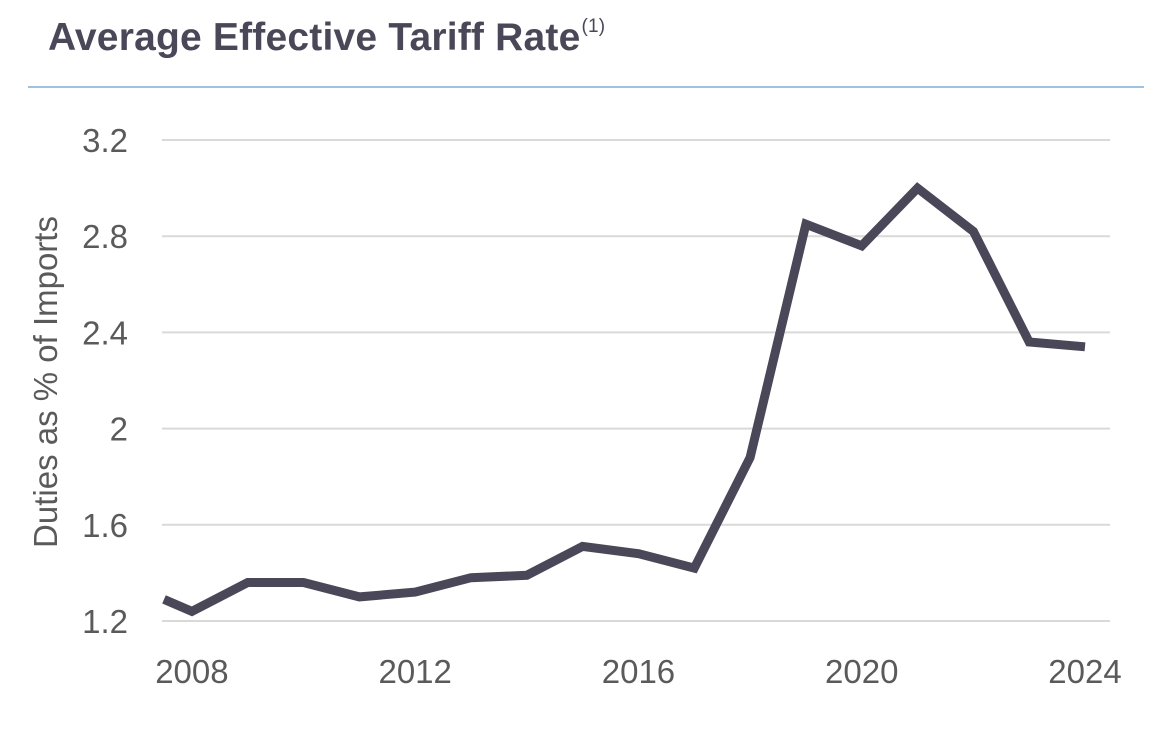 This screenshot has width=1175, height=751. I want to click on x-axis-ticks: 2008 2012 2016 2020 2024, so click(638, 671).